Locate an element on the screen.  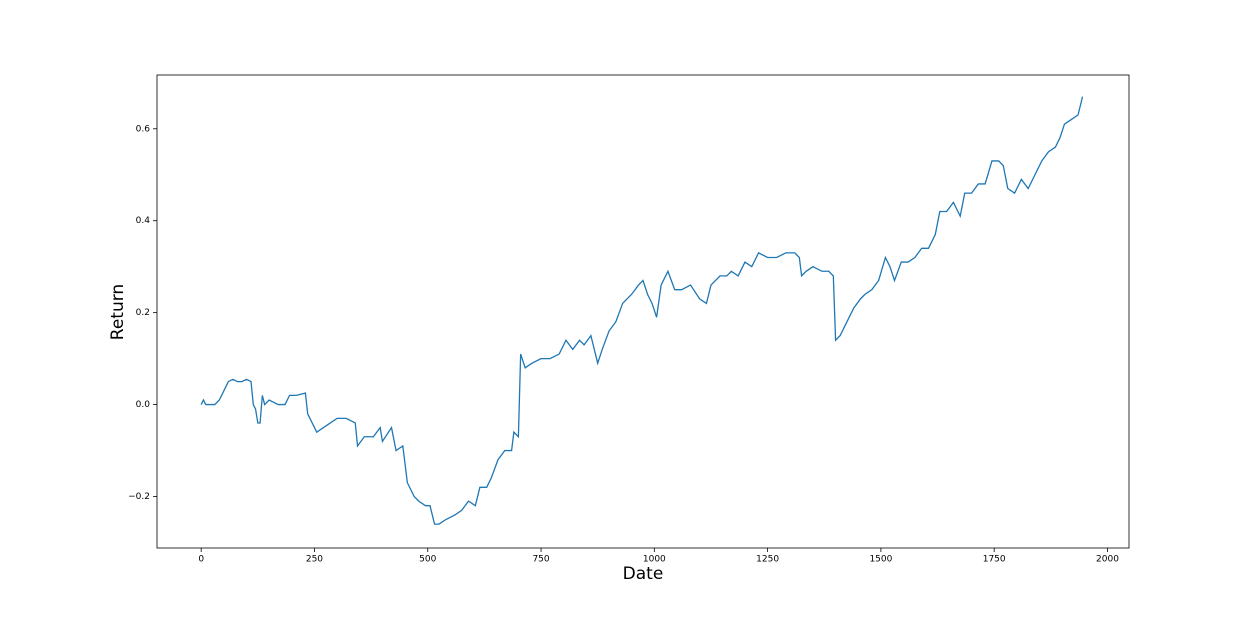
x-tick-label: 1250 is located at coordinates (767, 560).